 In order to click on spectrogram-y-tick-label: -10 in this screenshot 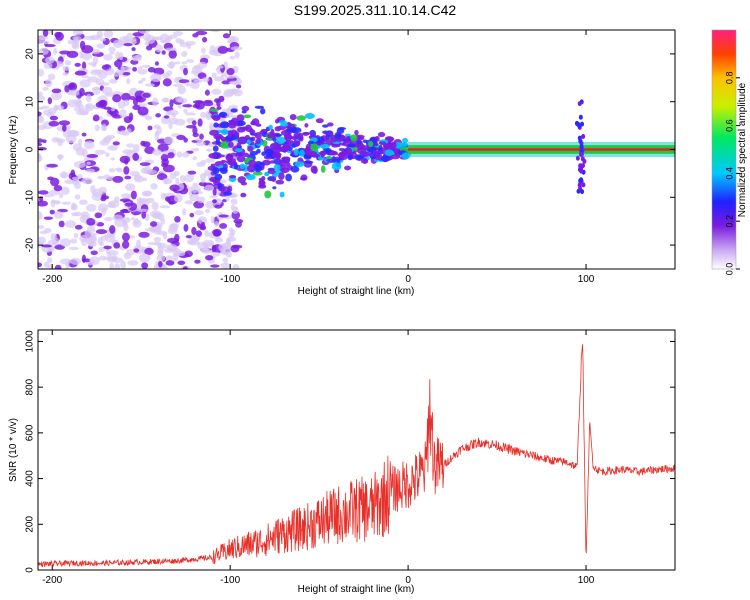, I will do `click(30, 197)`.